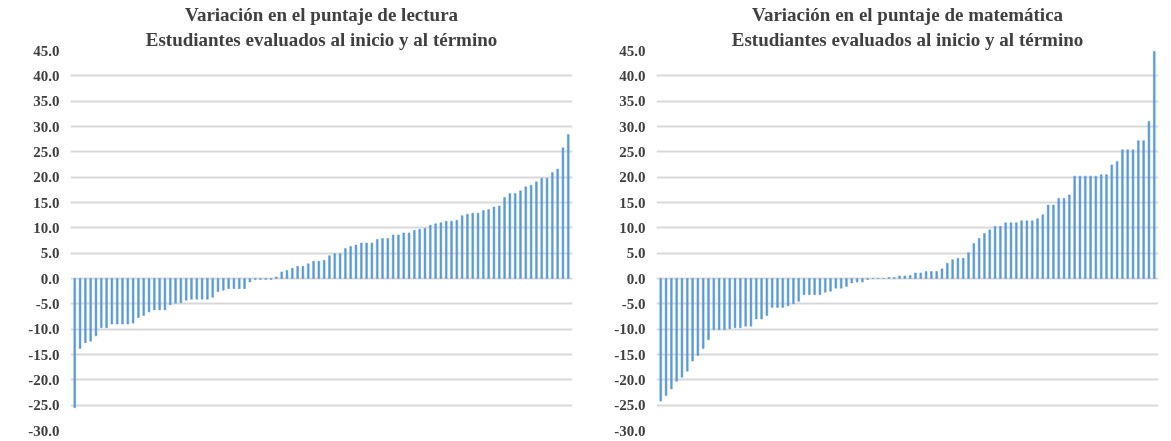 This screenshot has height=441, width=1171. Describe the element at coordinates (907, 14) in the screenshot. I see `chart-title: Variación en el puntaje de matemática` at that location.